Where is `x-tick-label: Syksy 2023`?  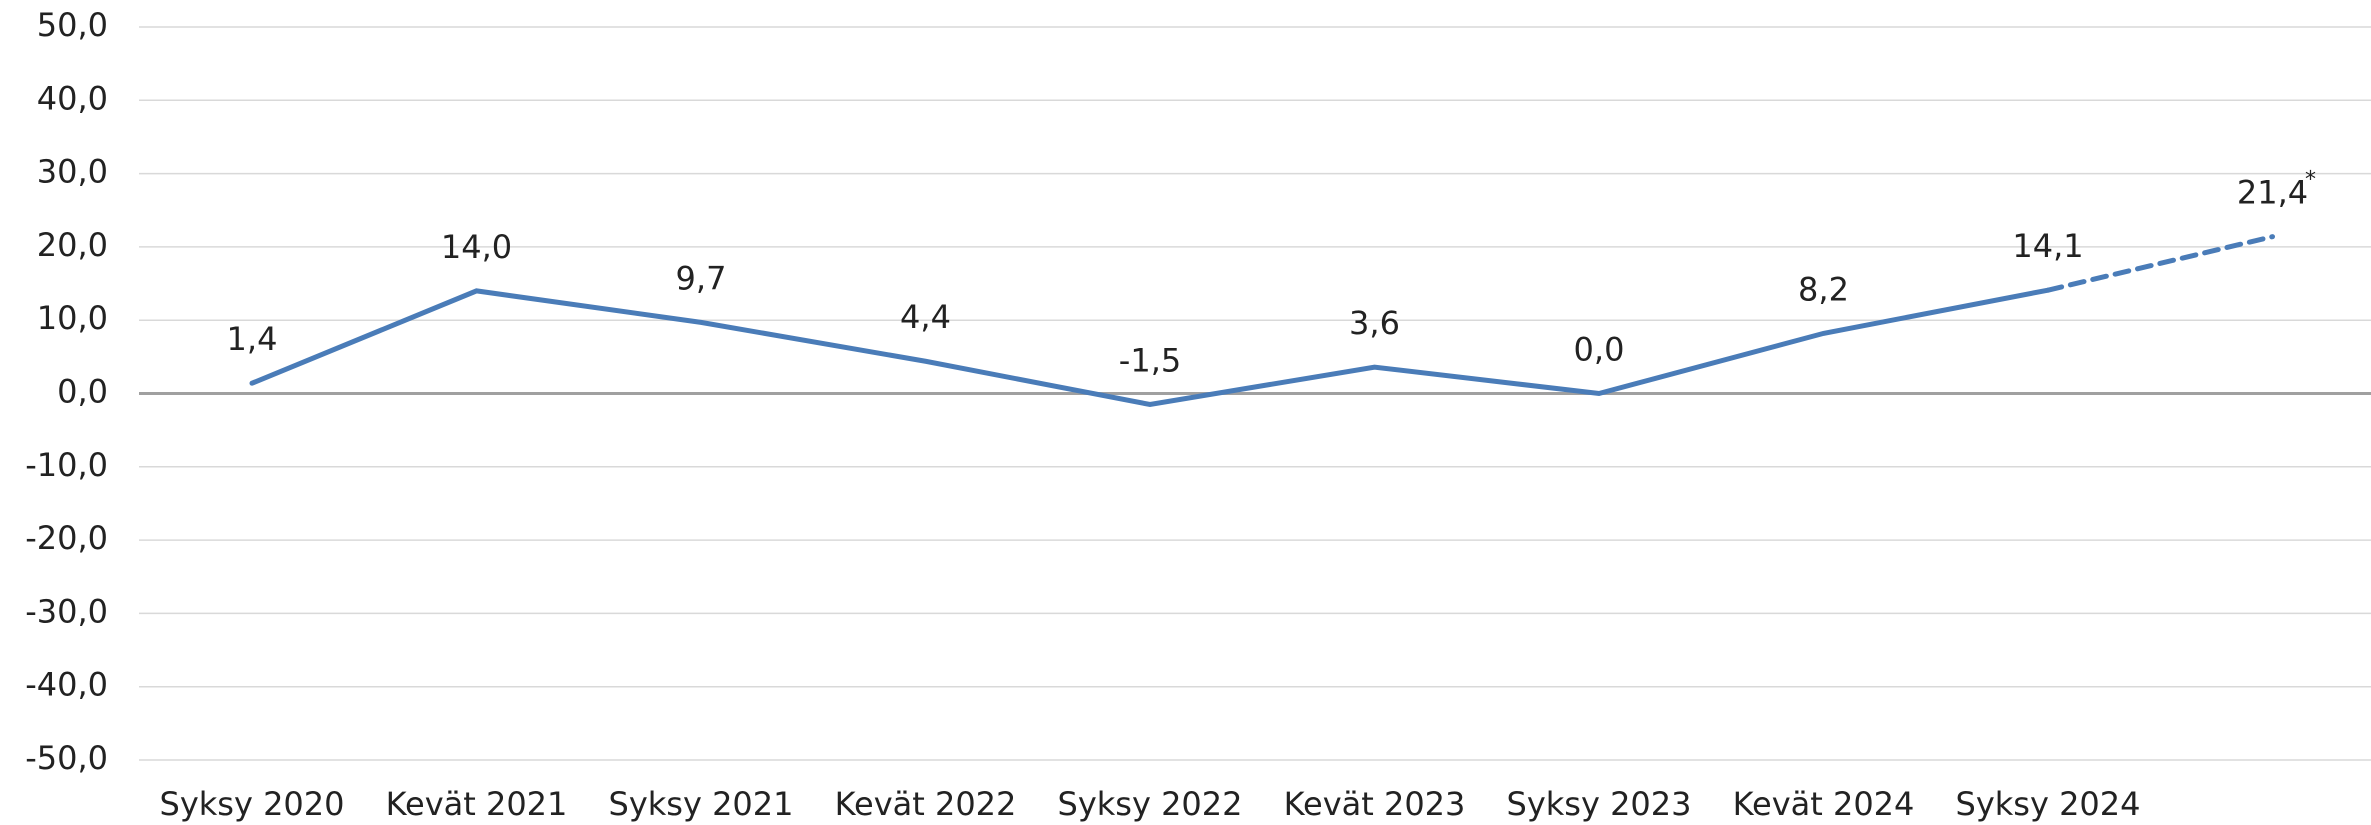
x-tick-label: Syksy 2023 is located at coordinates (1599, 804).